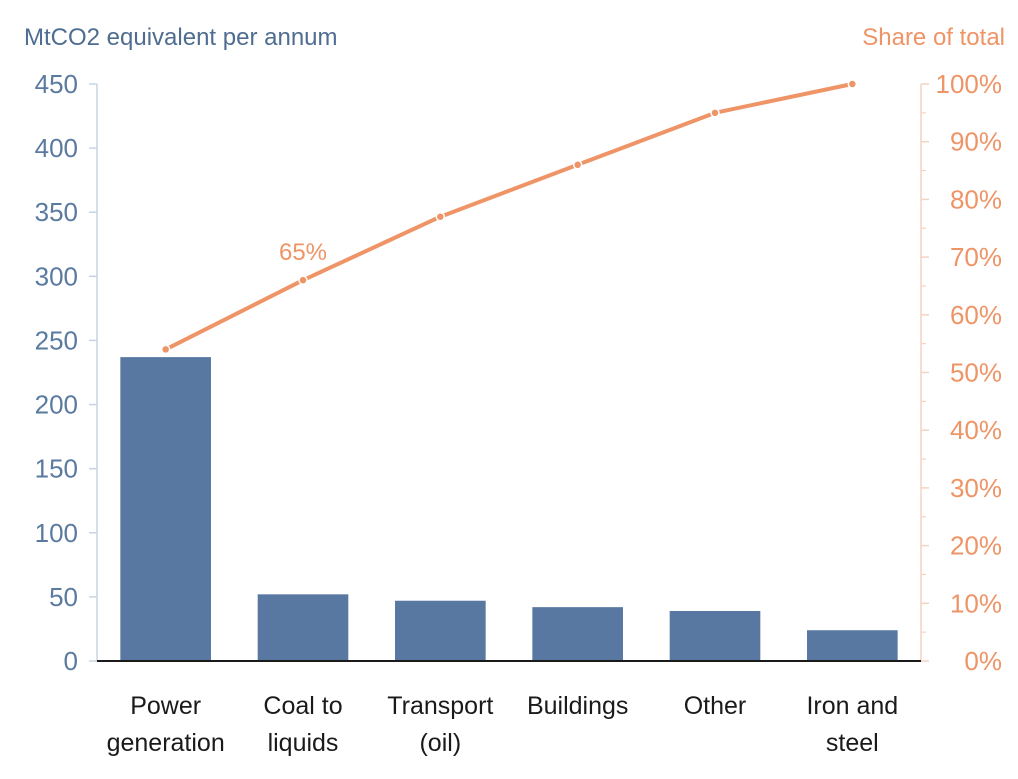  Describe the element at coordinates (66, 372) in the screenshot. I see `left-y-axis: 0 50 100 150 200 250 300 350 400 450` at that location.